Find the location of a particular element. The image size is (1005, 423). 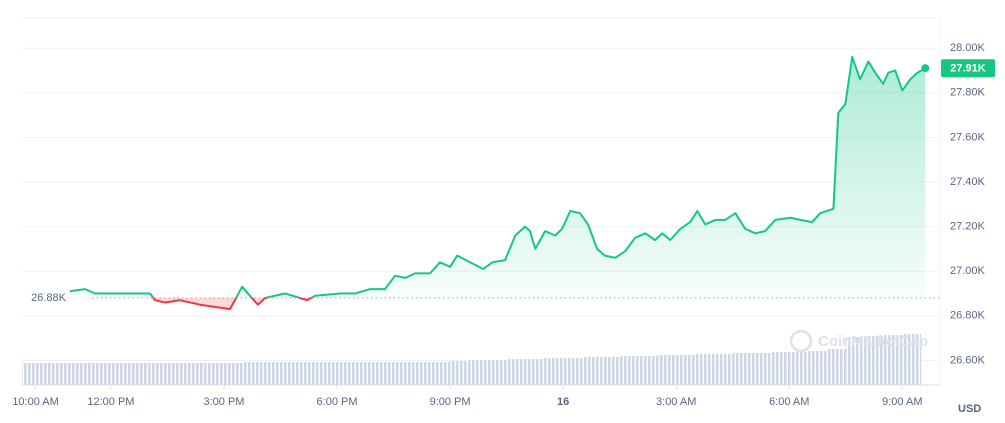

x-tick-label: 12:00 PM is located at coordinates (110, 402).